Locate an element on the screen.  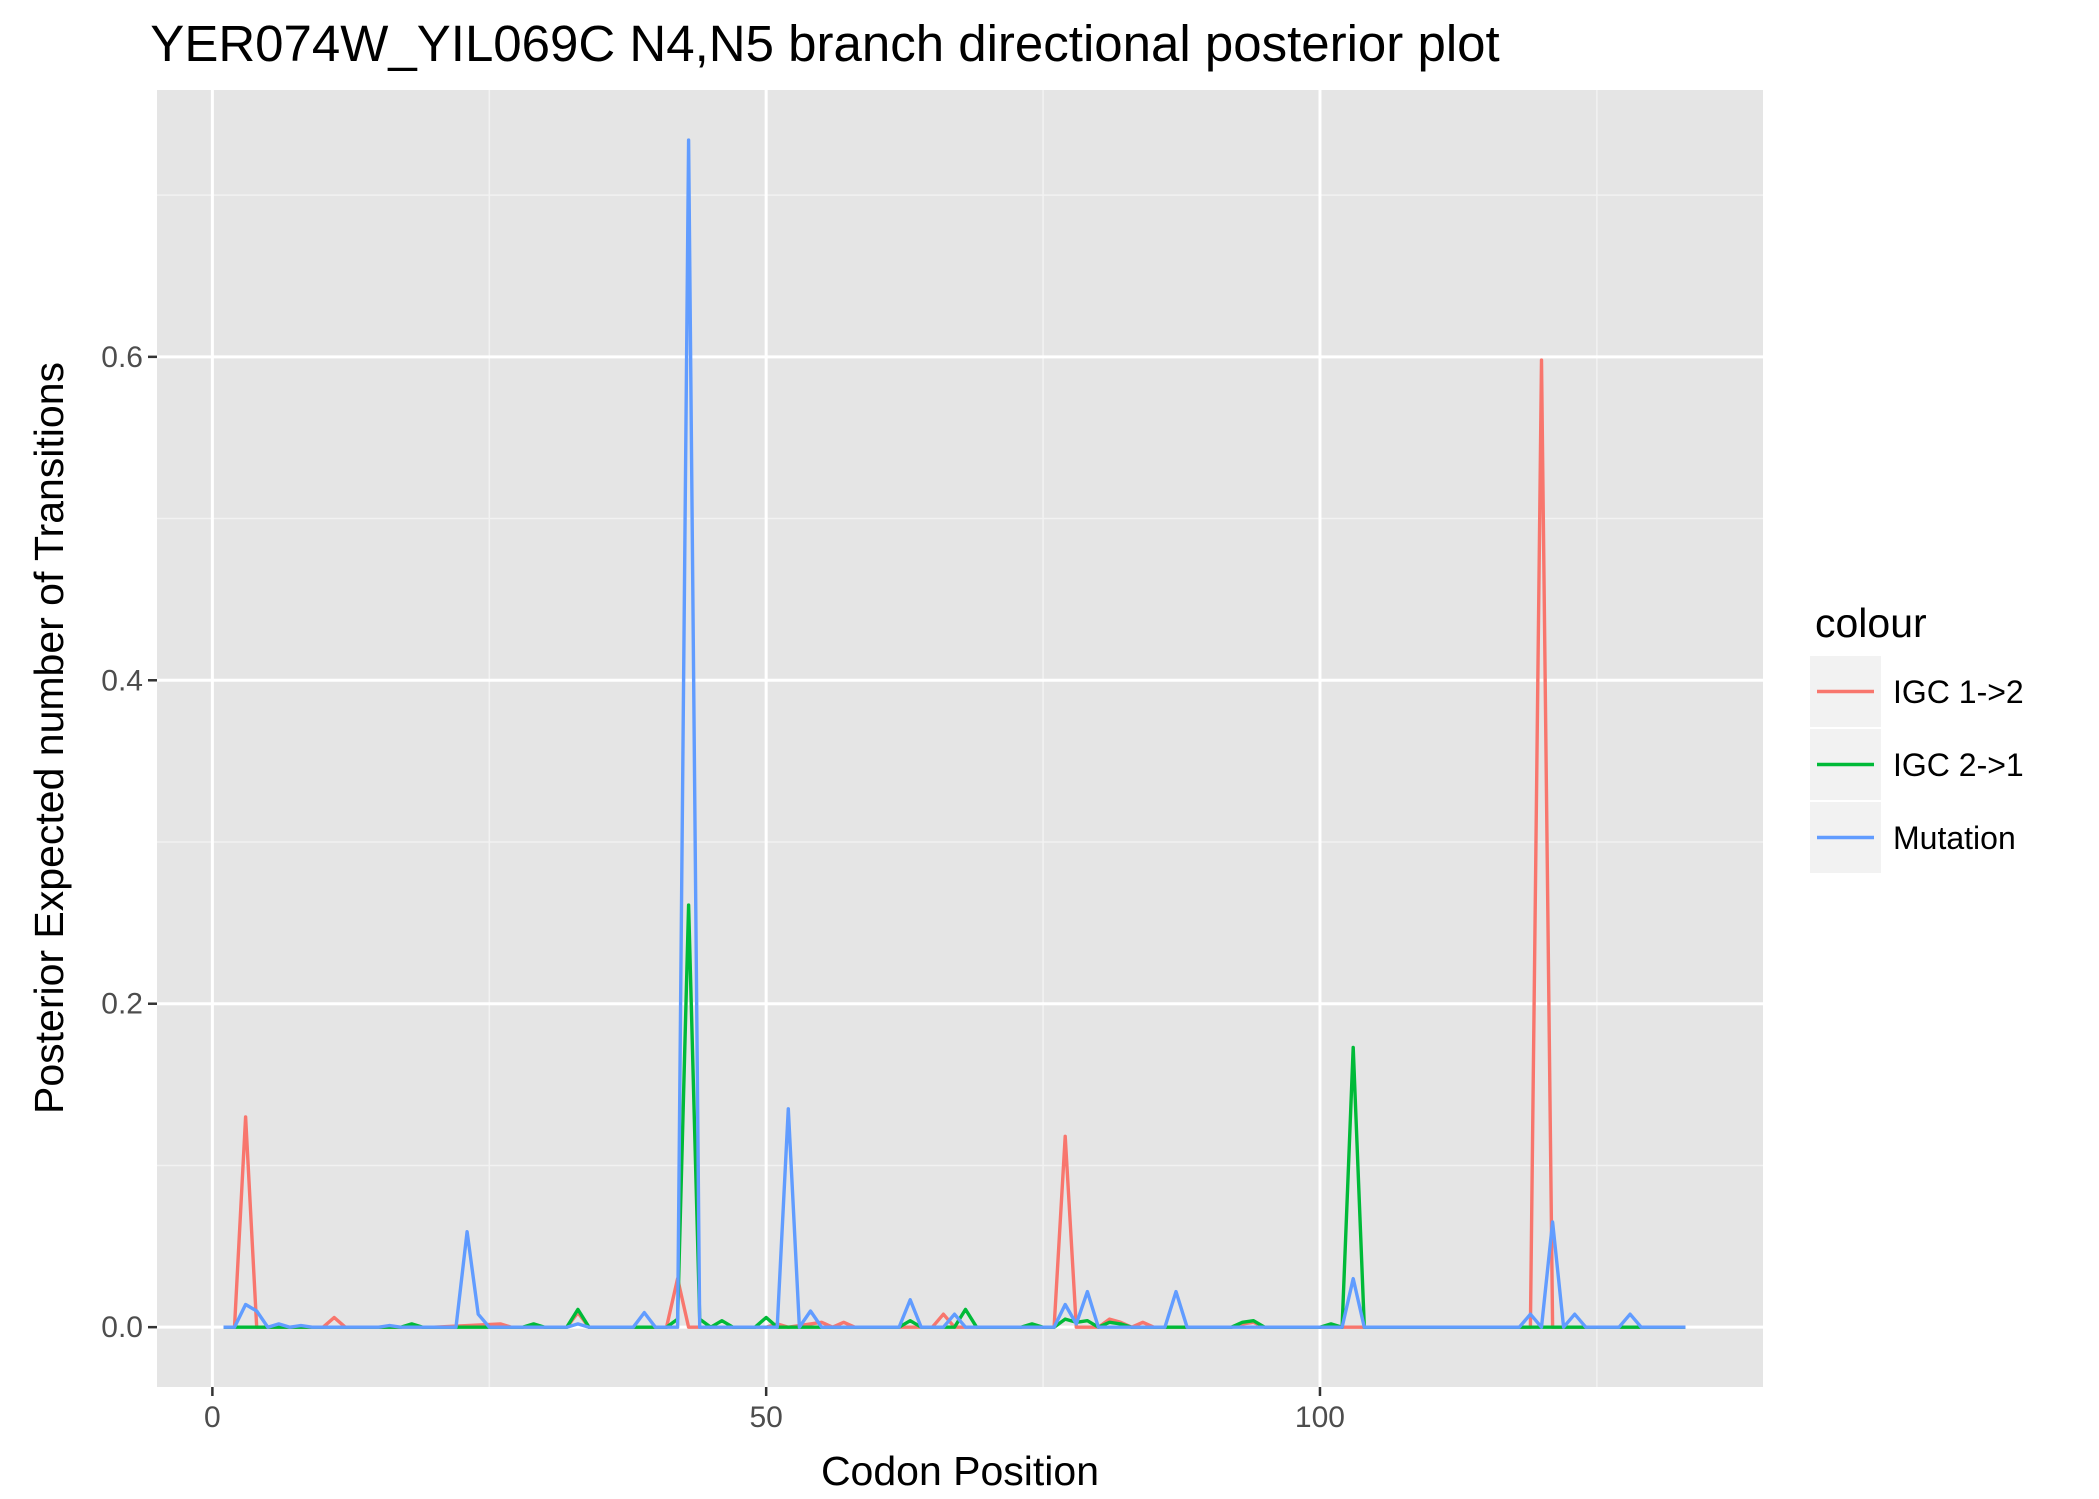
y-tick-label: 0.6 is located at coordinates (122, 357).